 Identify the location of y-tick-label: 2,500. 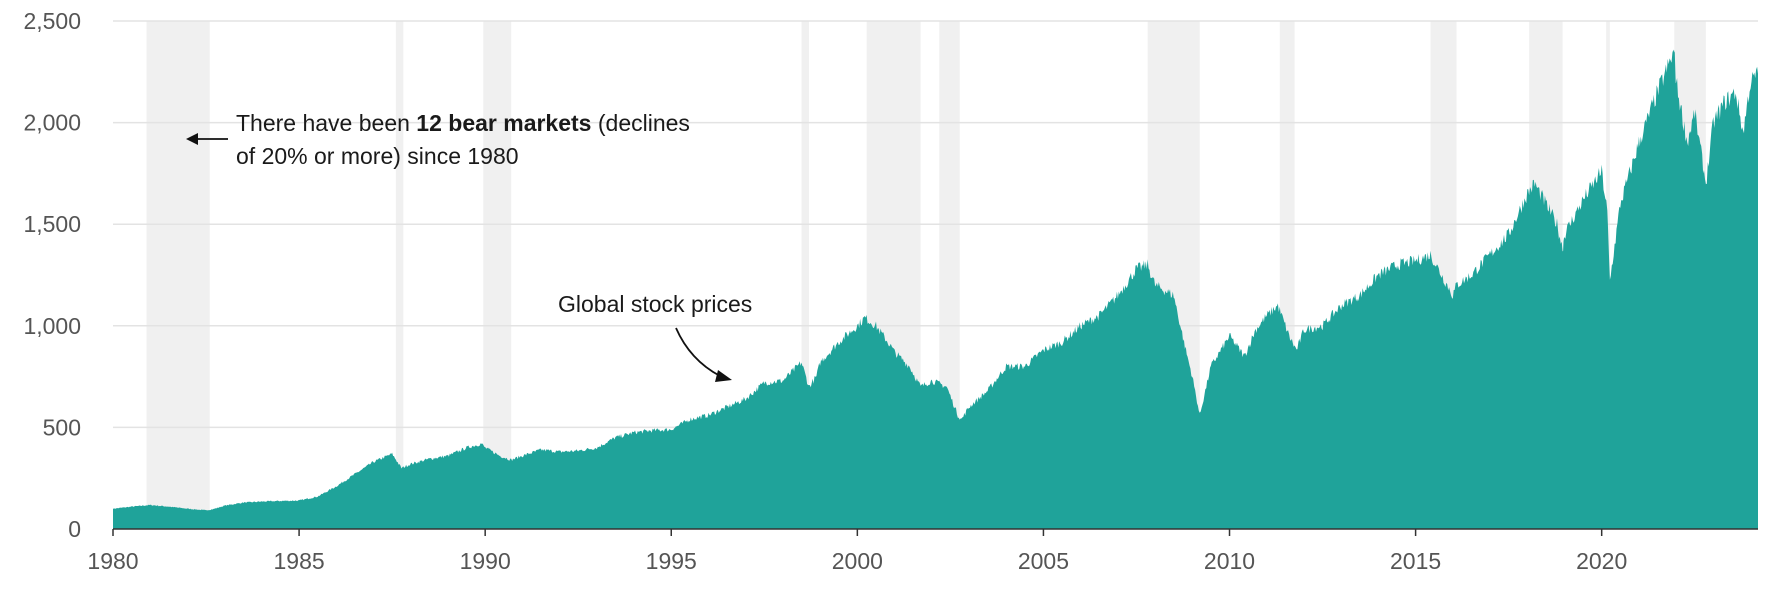
(52, 21).